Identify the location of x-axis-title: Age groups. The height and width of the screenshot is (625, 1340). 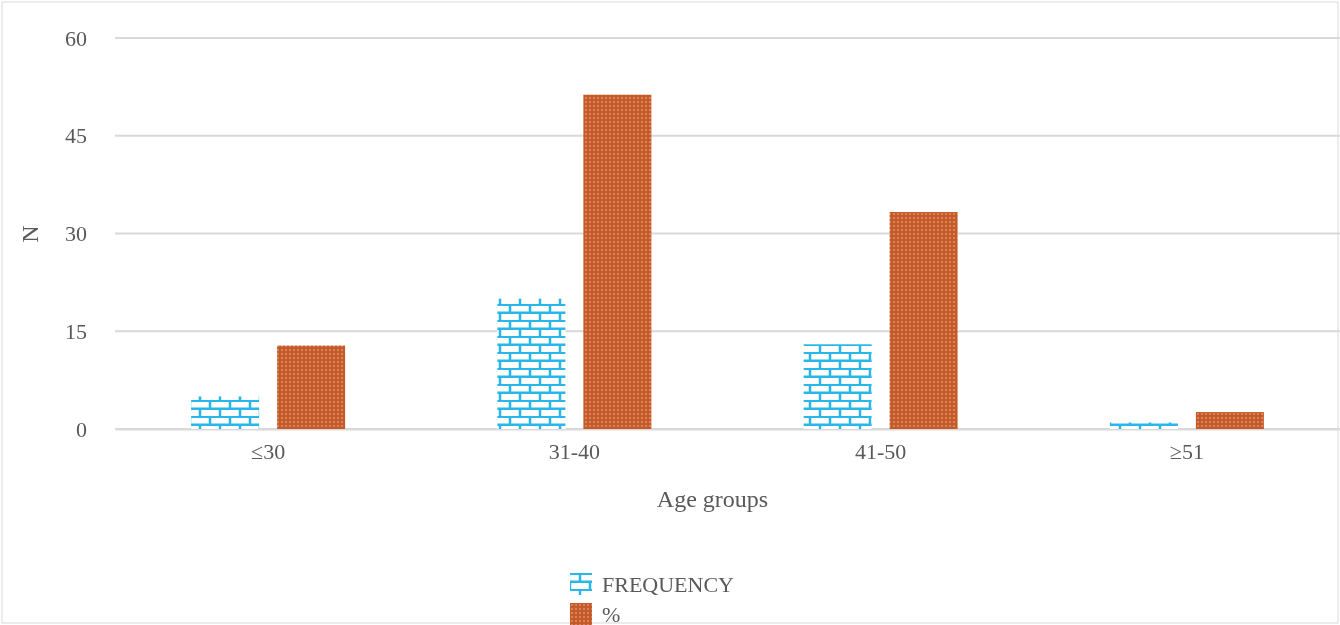
(712, 499).